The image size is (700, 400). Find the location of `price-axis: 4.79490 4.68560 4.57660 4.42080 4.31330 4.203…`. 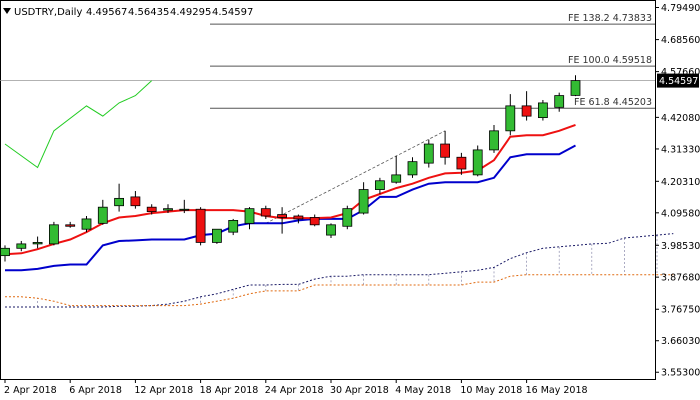

price-axis: 4.79490 4.68560 4.57660 4.42080 4.31330 4.203… is located at coordinates (677, 191).